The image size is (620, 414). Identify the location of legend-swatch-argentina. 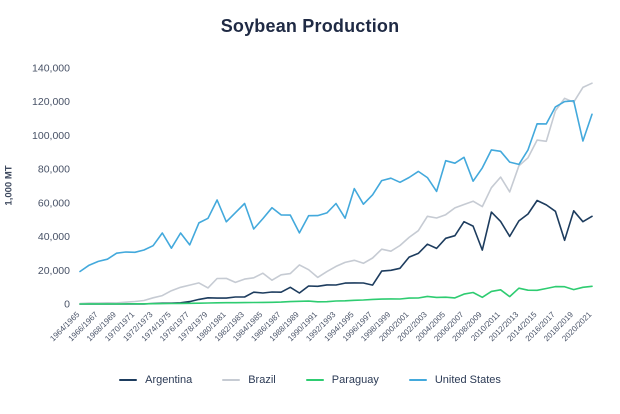
(128, 380).